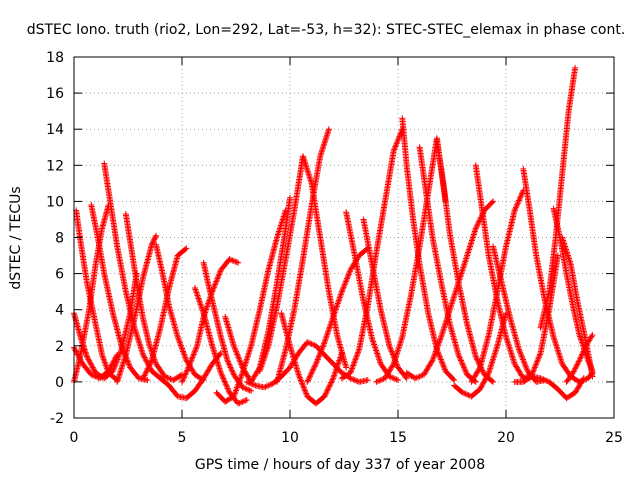 The width and height of the screenshot is (640, 480). I want to click on y-axis-label: dSTEC / TECUs, so click(16, 237).